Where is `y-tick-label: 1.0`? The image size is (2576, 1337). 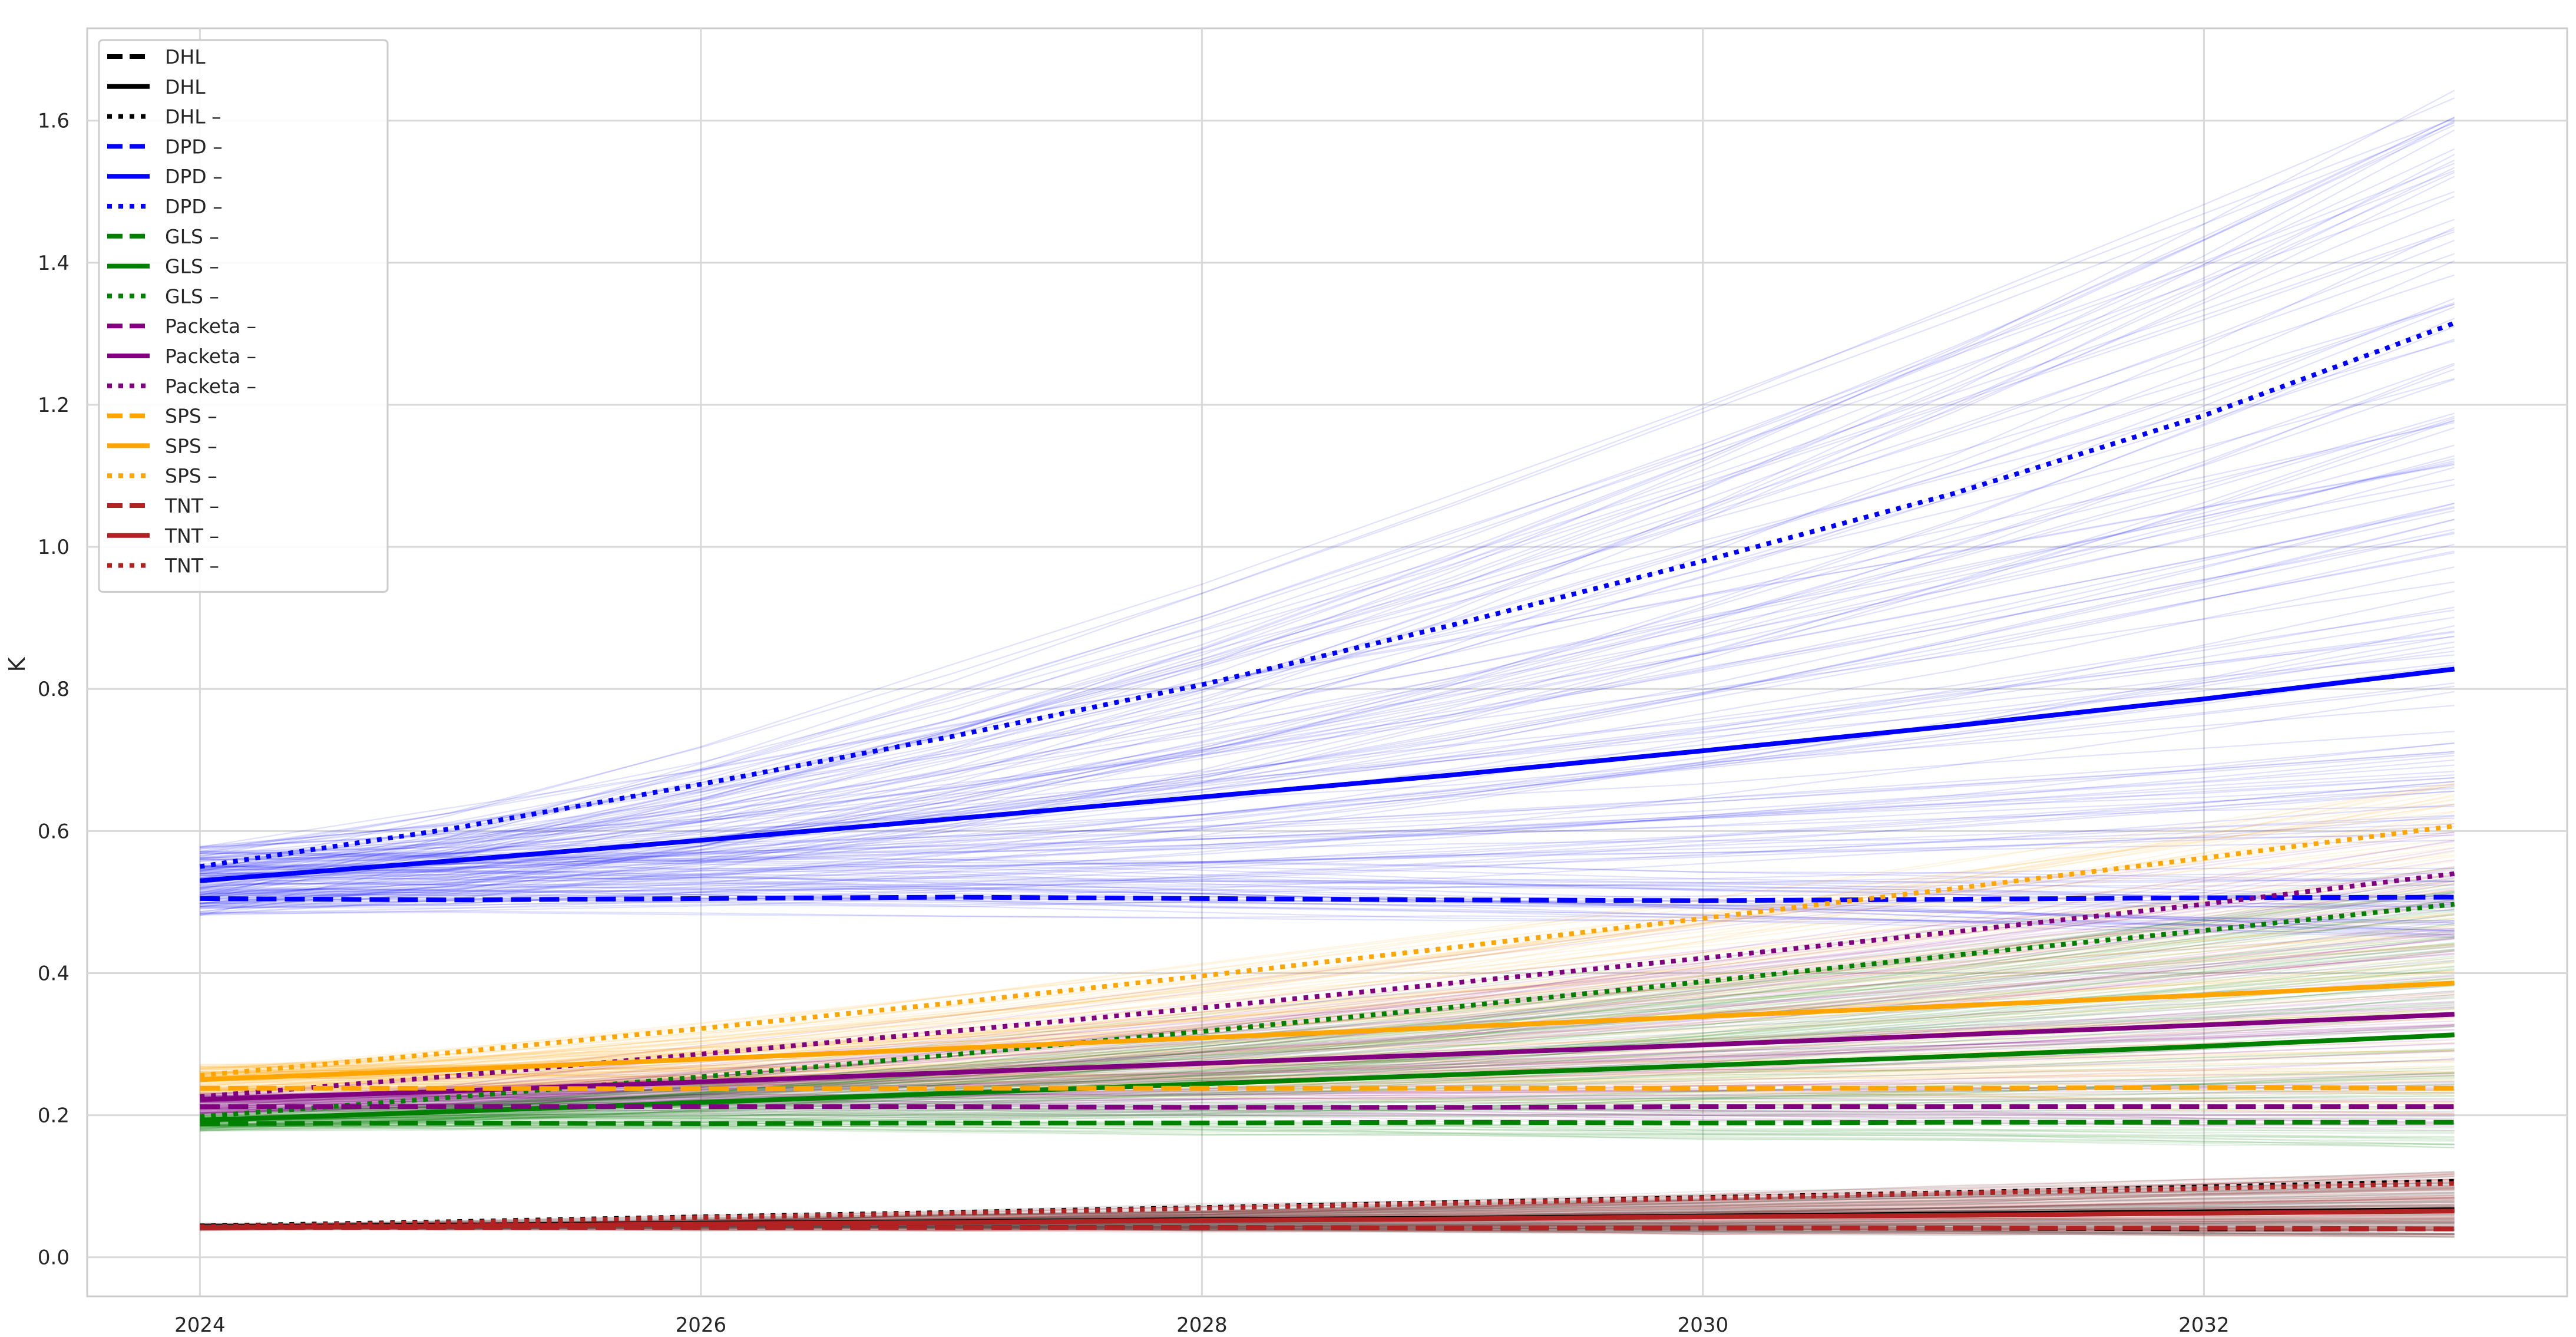 y-tick-label: 1.0 is located at coordinates (54, 547).